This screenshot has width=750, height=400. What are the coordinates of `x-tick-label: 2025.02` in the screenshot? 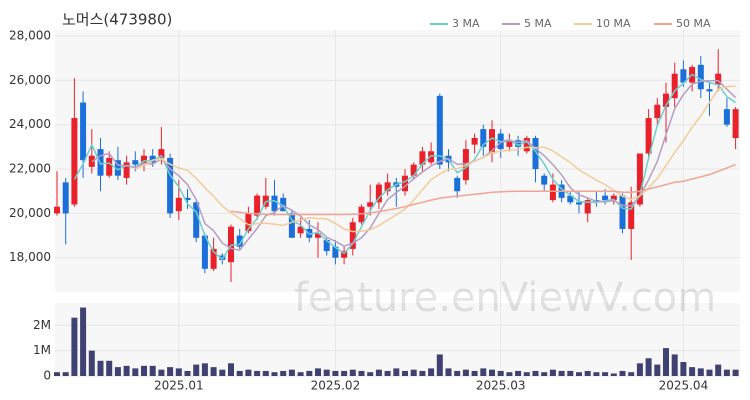 It's located at (336, 386).